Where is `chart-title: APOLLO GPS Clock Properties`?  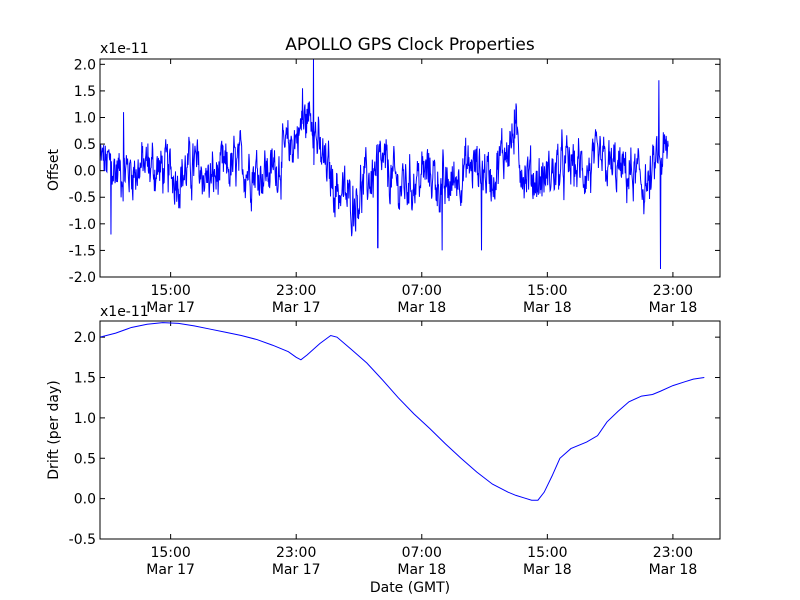
chart-title: APOLLO GPS Clock Properties is located at coordinates (410, 45).